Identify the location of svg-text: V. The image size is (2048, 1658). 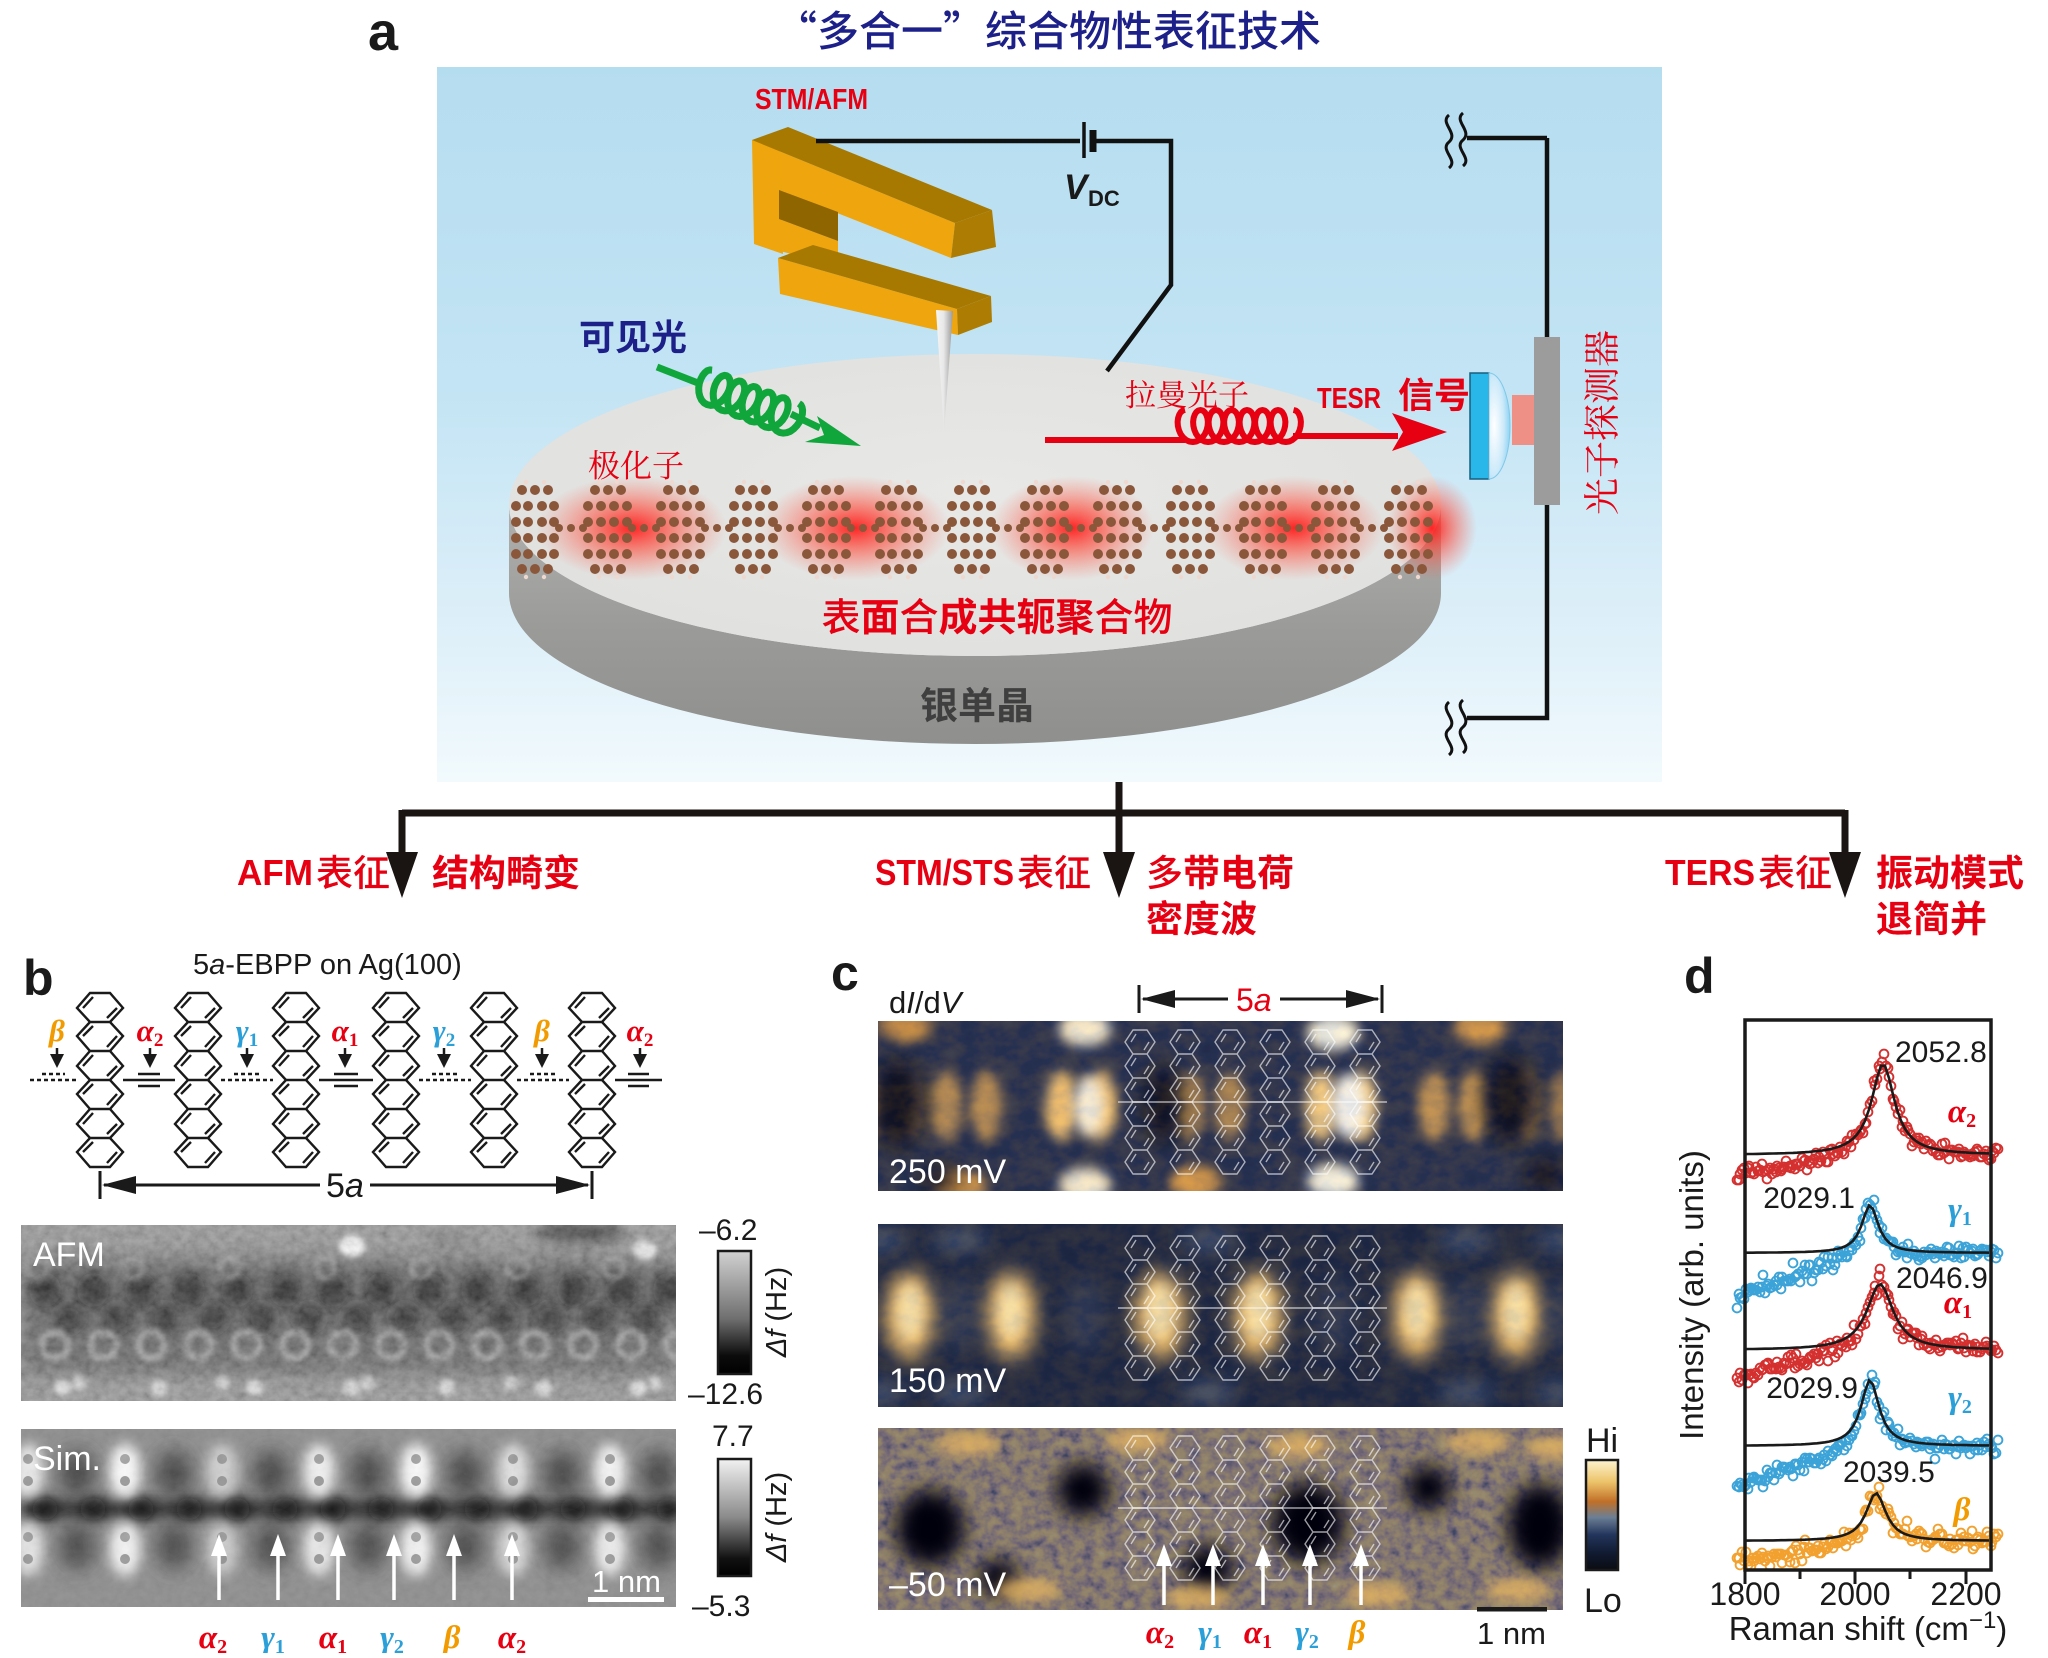
(1077, 187).